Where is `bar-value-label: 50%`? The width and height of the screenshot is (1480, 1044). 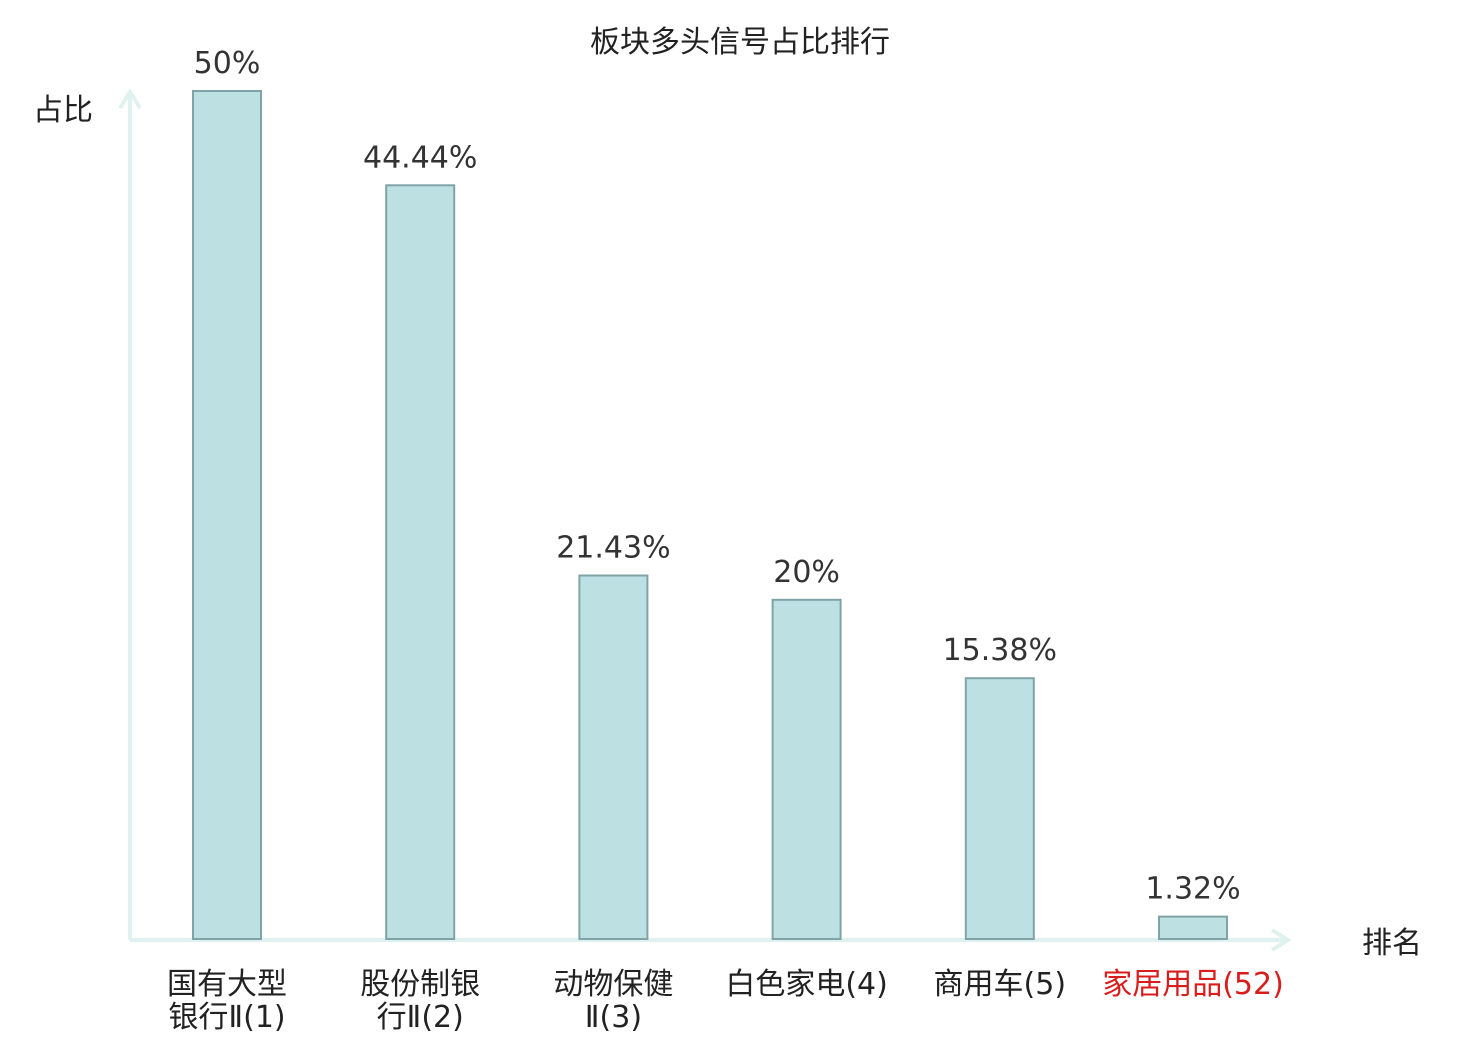
bar-value-label: 50% is located at coordinates (227, 63).